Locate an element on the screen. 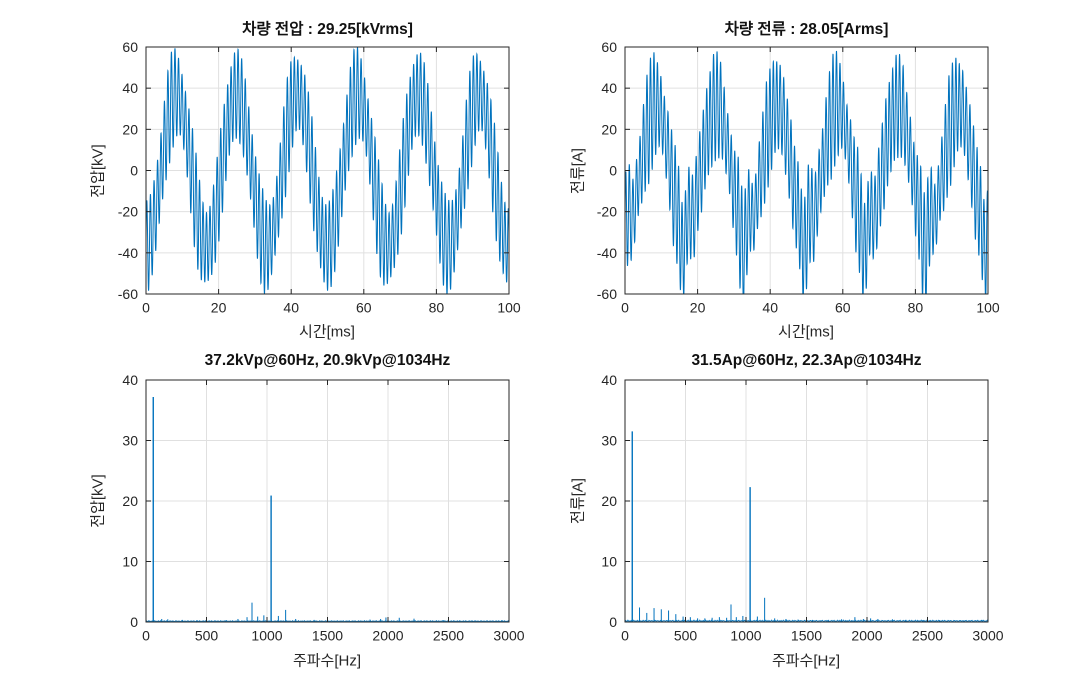 The height and width of the screenshot is (700, 1089). plot-current-spectrum: 0 500 1000 1500 2000 2500 3000 0 10 20 30 40 is located at coordinates (802, 507).